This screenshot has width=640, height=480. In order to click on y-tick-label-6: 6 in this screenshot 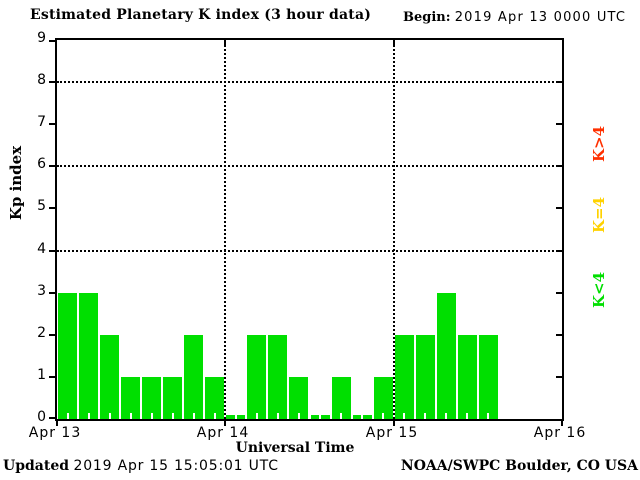, I will do `click(41, 164)`.